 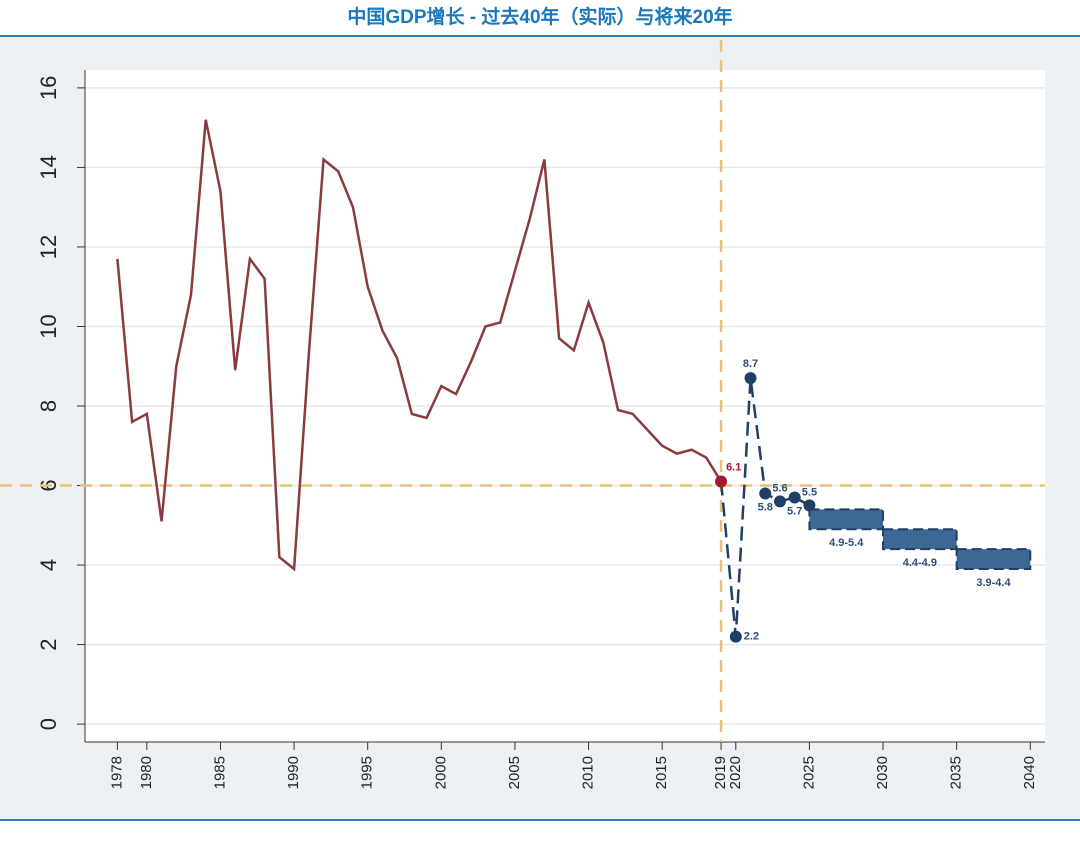 I want to click on x-tick-label: 2000, so click(x=440, y=772).